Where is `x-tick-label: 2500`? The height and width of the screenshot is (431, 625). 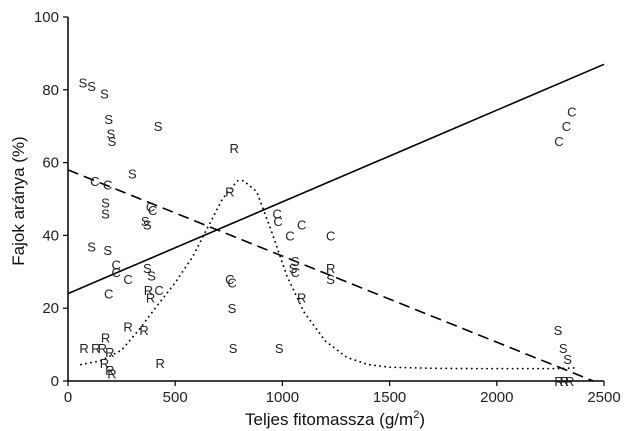
x-tick-label: 2500 is located at coordinates (603, 397).